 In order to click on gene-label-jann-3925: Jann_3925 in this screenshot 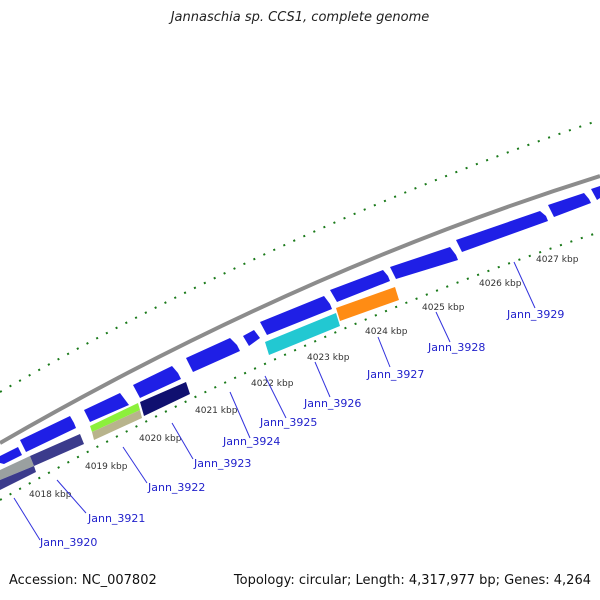, I will do `click(288, 422)`.